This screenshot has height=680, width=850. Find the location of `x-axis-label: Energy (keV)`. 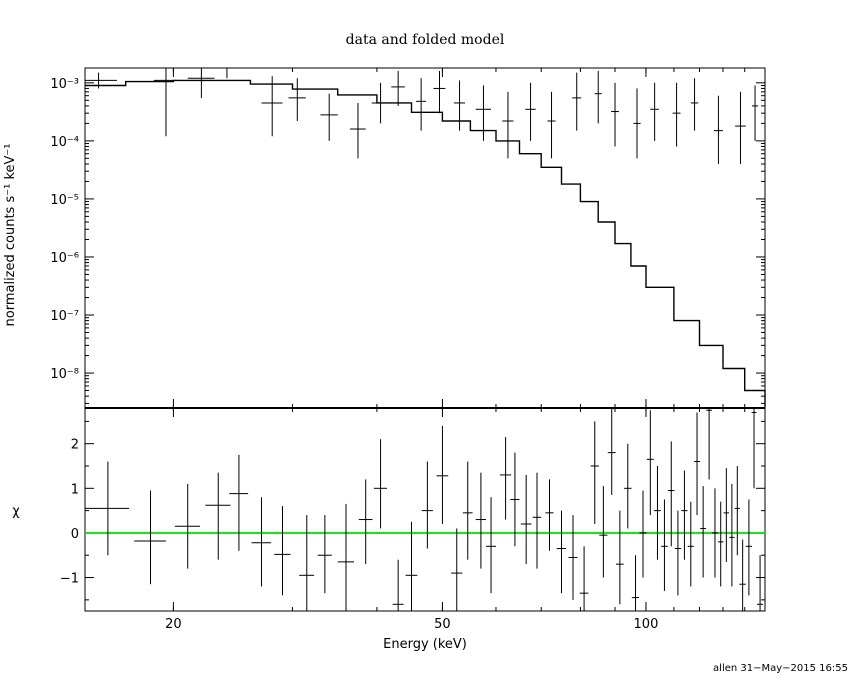

x-axis-label: Energy (keV) is located at coordinates (425, 644).